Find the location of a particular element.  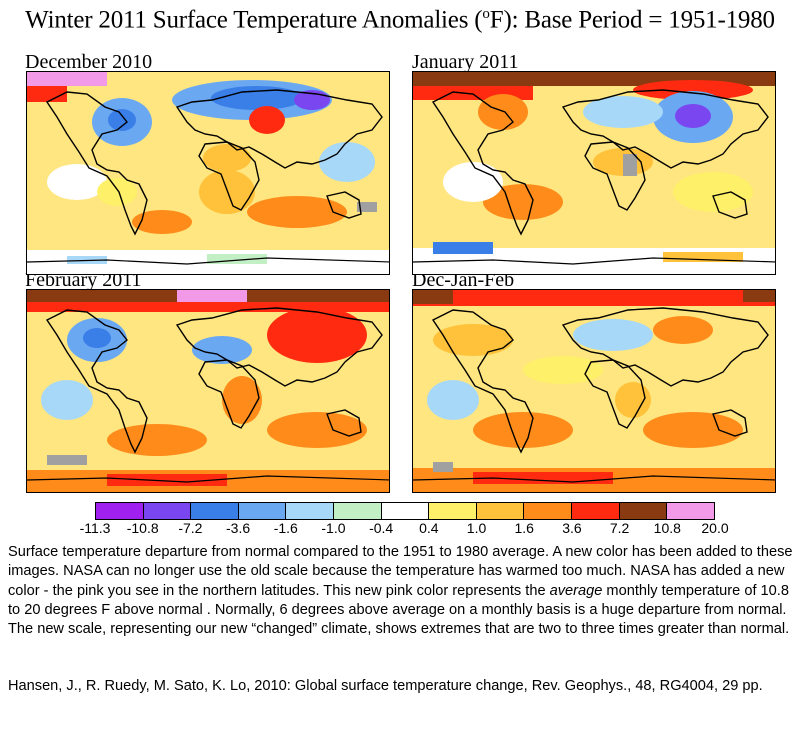

scale-tick-label: -0.4 is located at coordinates (381, 528).